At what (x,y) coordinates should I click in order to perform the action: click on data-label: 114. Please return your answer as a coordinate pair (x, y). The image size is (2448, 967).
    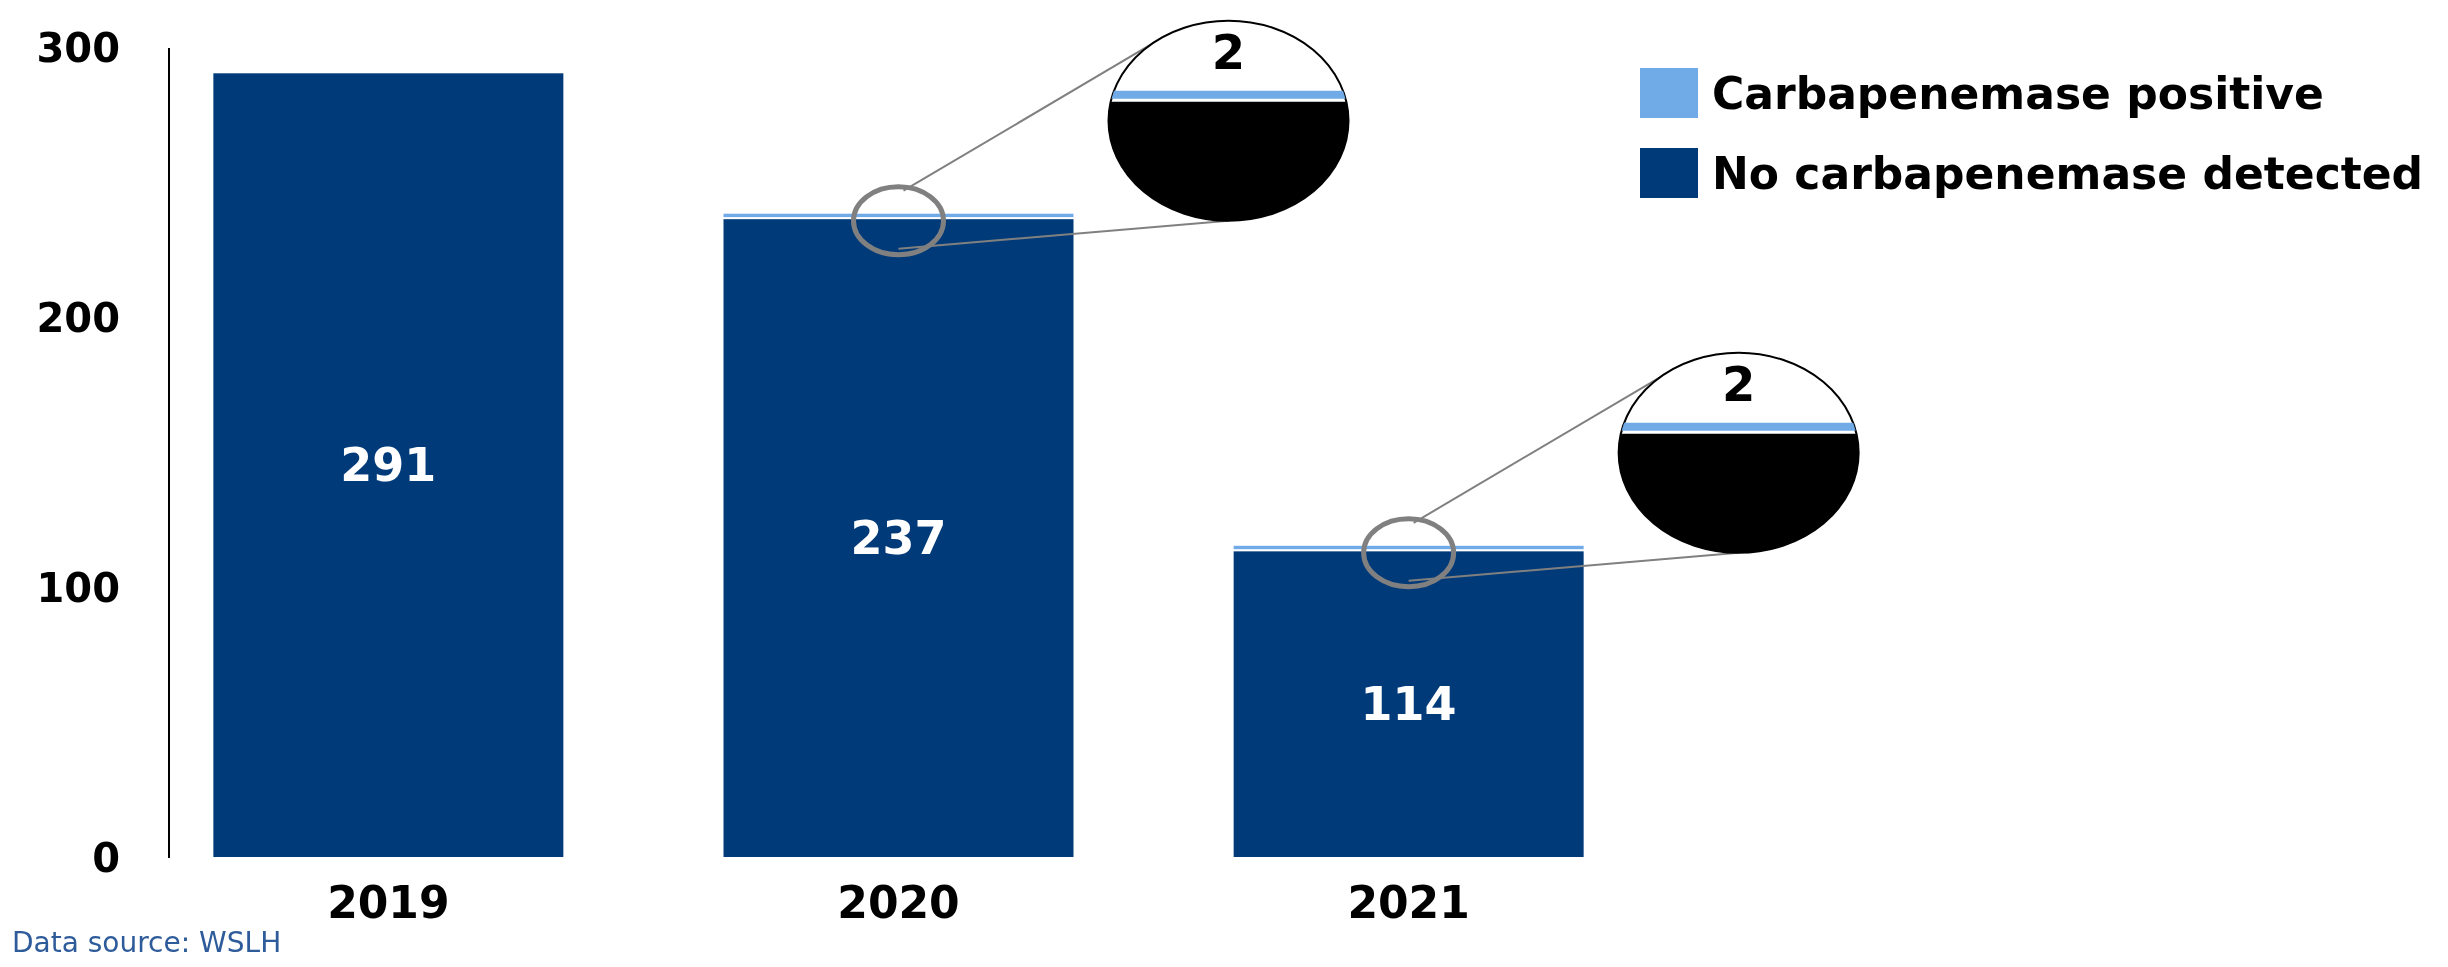
    Looking at the image, I should click on (1408, 704).